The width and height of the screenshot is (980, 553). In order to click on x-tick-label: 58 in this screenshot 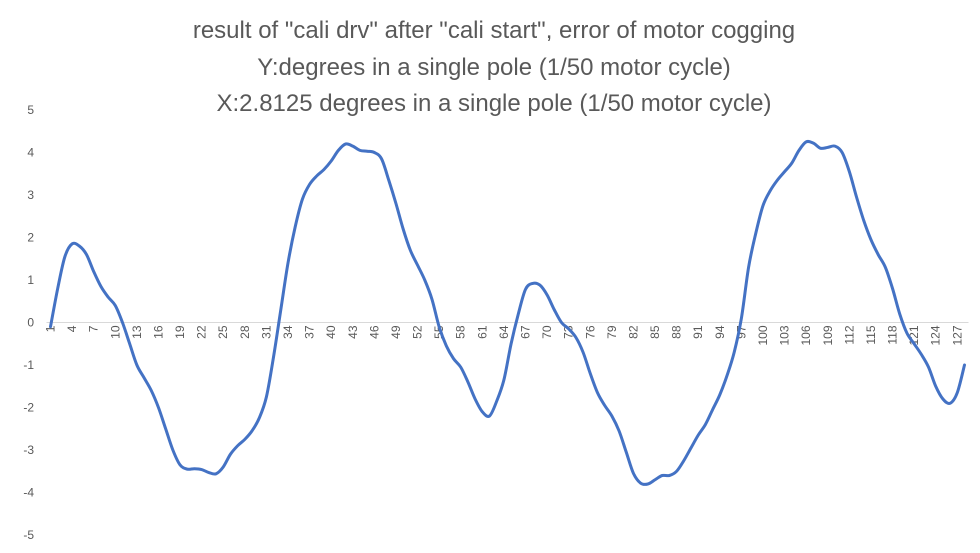, I will do `click(461, 332)`.